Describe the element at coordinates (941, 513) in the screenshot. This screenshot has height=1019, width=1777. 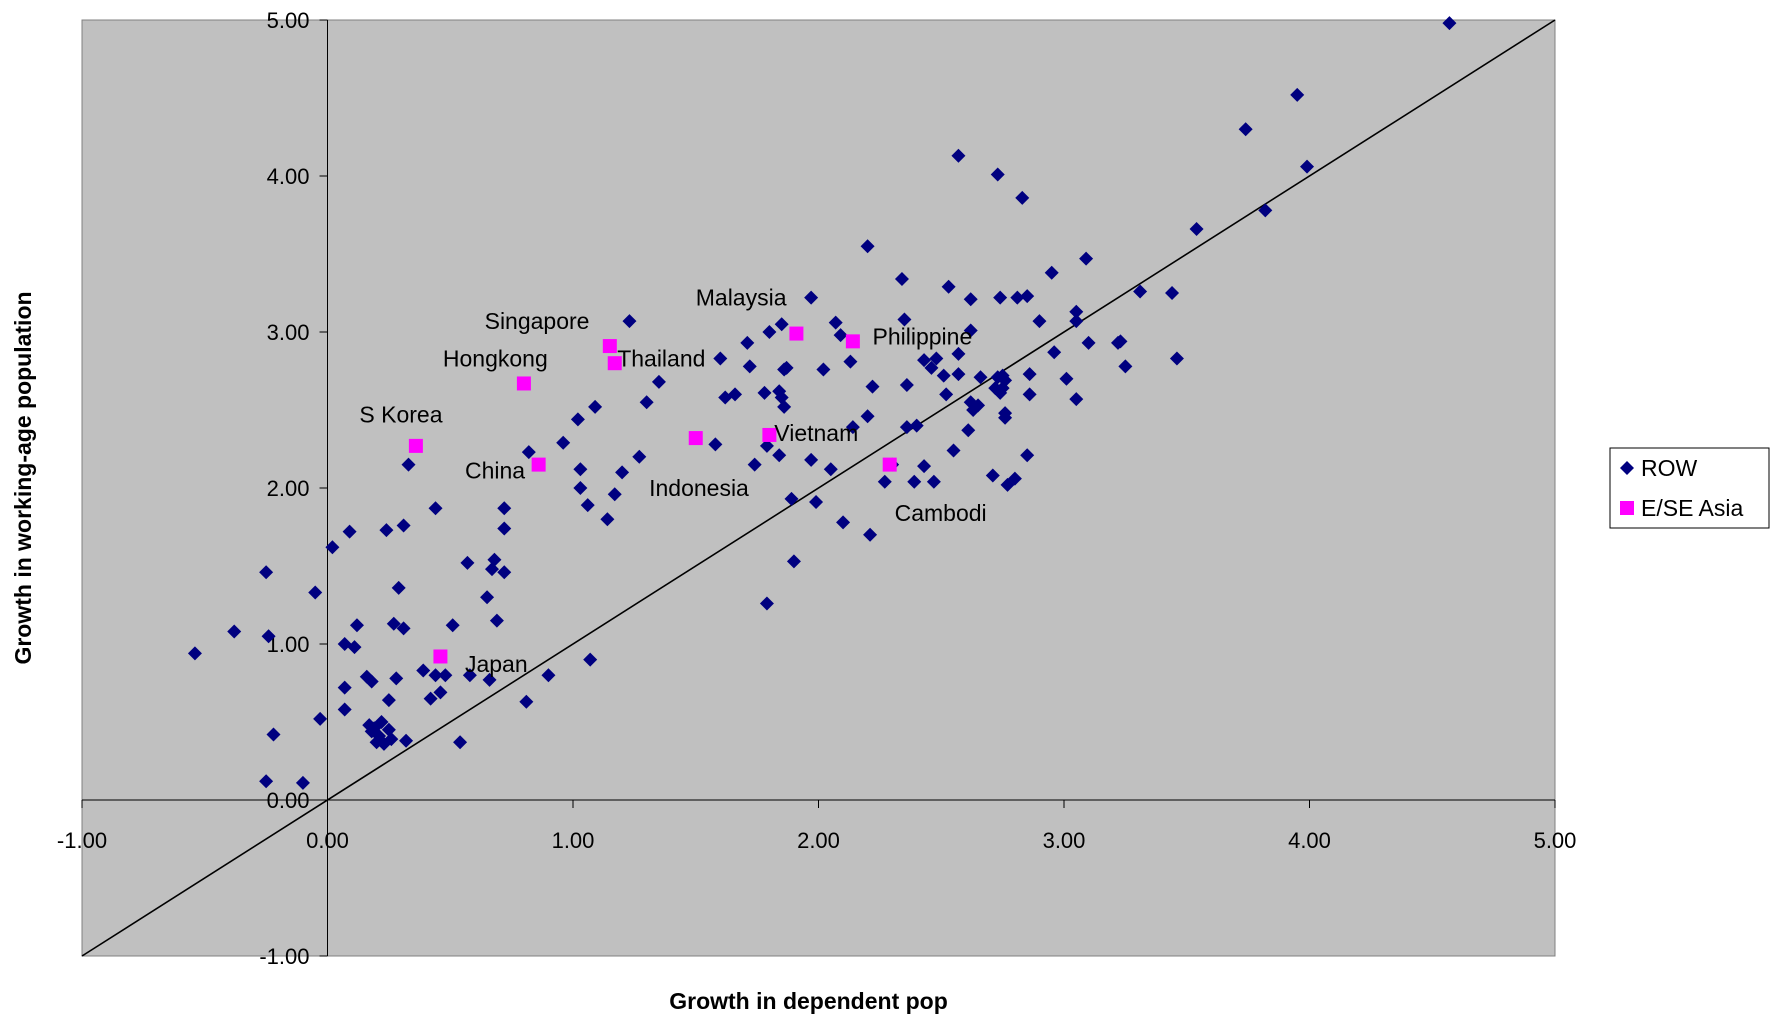
I see `point-label: Cambodi` at that location.